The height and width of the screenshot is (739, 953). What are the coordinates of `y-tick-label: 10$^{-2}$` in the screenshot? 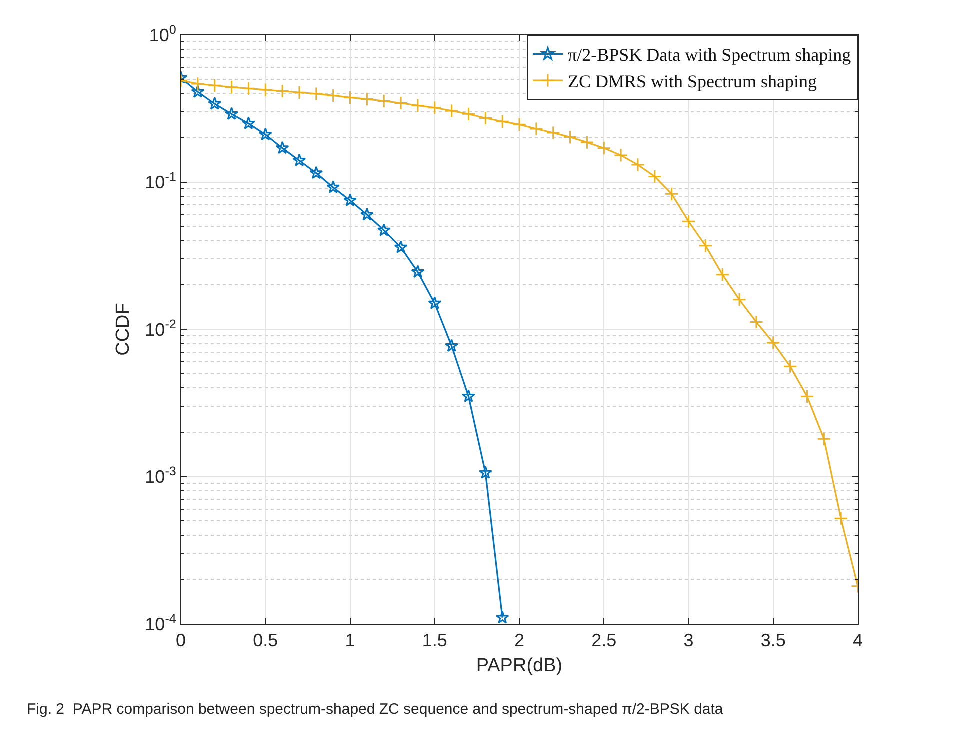 It's located at (160, 328).